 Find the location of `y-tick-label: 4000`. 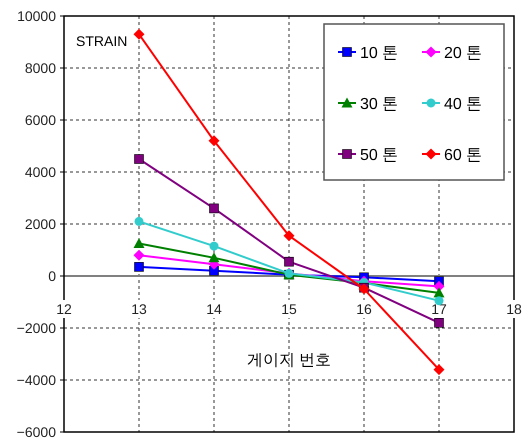

y-tick-label: 4000 is located at coordinates (40, 172).